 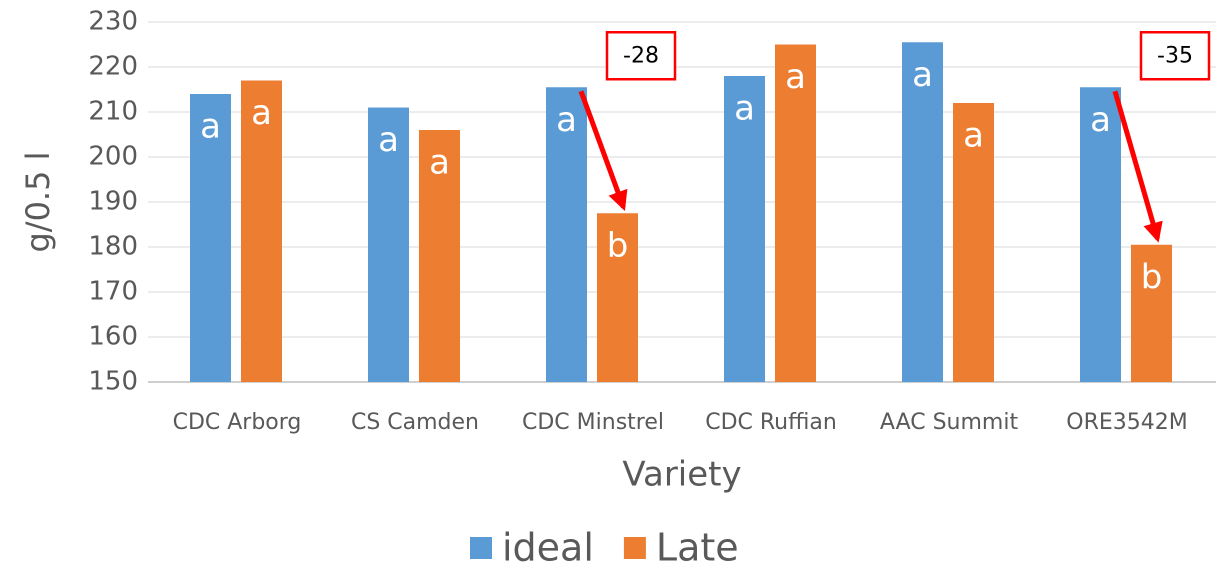 I want to click on x-axis-title: Variety, so click(x=681, y=475).